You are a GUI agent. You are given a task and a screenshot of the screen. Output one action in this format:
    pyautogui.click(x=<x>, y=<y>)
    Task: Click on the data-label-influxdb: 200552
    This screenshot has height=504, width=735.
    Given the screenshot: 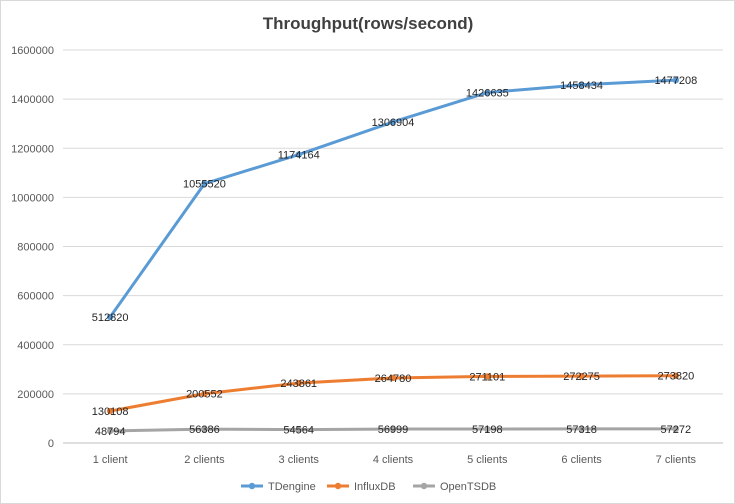 What is the action you would take?
    pyautogui.click(x=204, y=395)
    